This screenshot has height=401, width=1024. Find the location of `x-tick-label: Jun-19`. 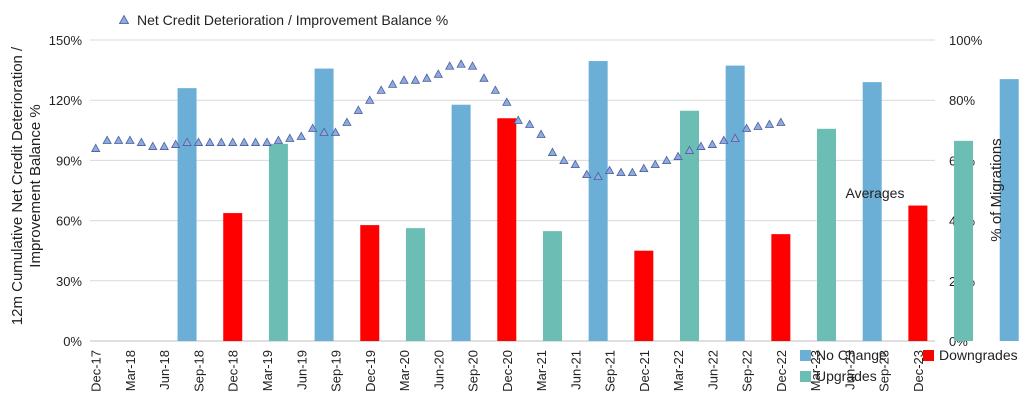

x-tick-label: Jun-19 is located at coordinates (301, 370).